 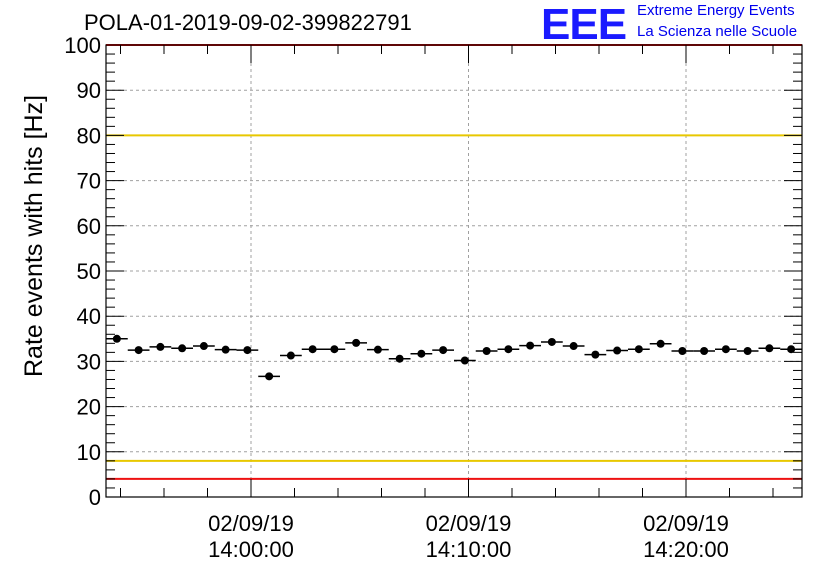 I want to click on x-tick-time-label: 14:00:00, so click(x=251, y=549).